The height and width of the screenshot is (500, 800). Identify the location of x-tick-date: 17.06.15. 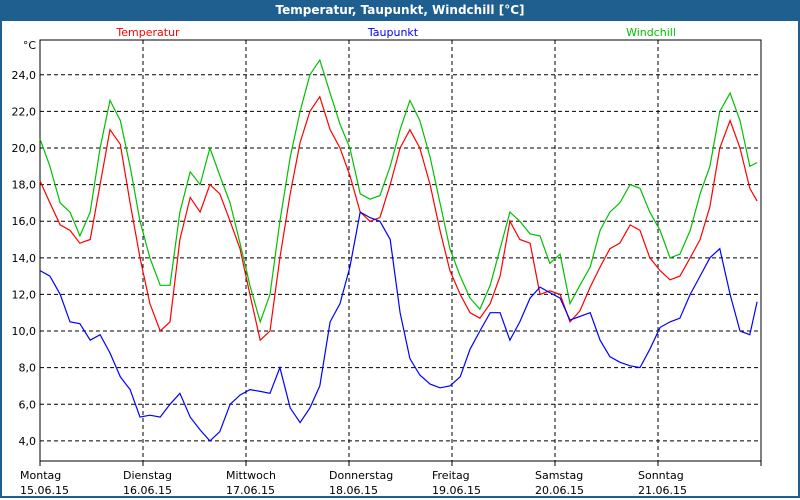
(250, 490).